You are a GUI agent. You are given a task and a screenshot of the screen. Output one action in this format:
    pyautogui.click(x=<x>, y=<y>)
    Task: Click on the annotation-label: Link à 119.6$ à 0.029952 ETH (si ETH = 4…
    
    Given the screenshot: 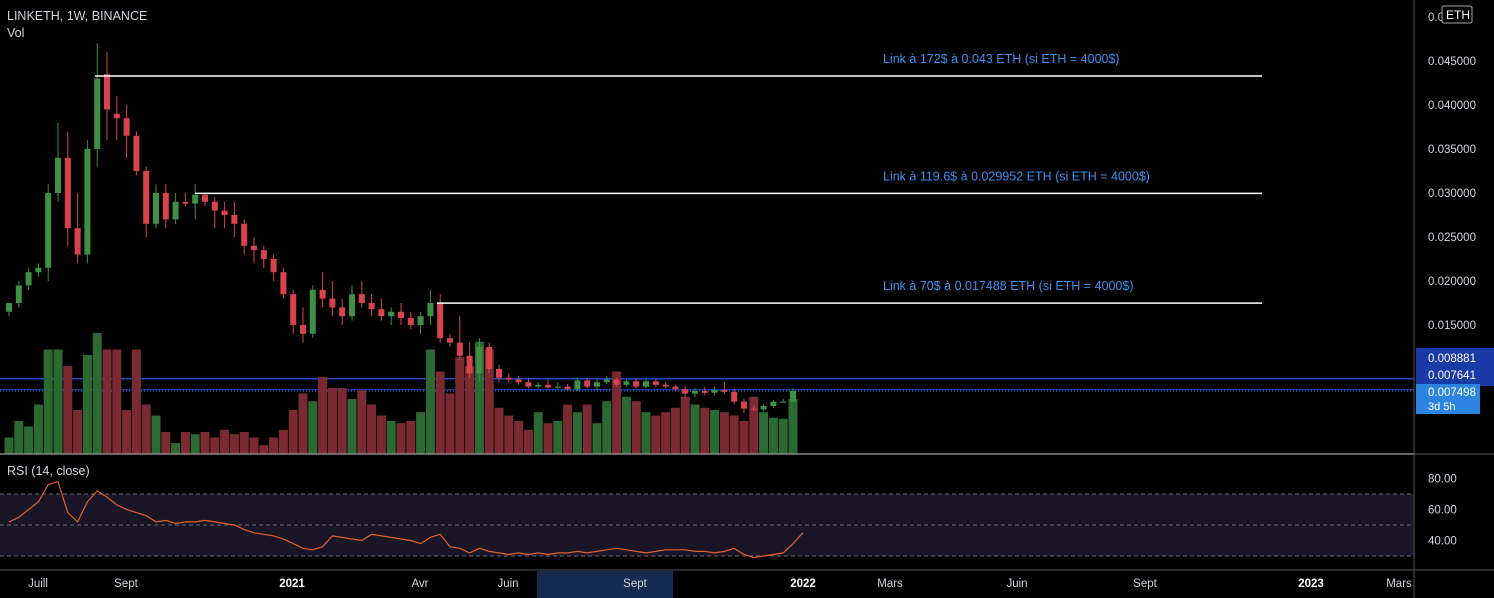 What is the action you would take?
    pyautogui.click(x=1016, y=176)
    